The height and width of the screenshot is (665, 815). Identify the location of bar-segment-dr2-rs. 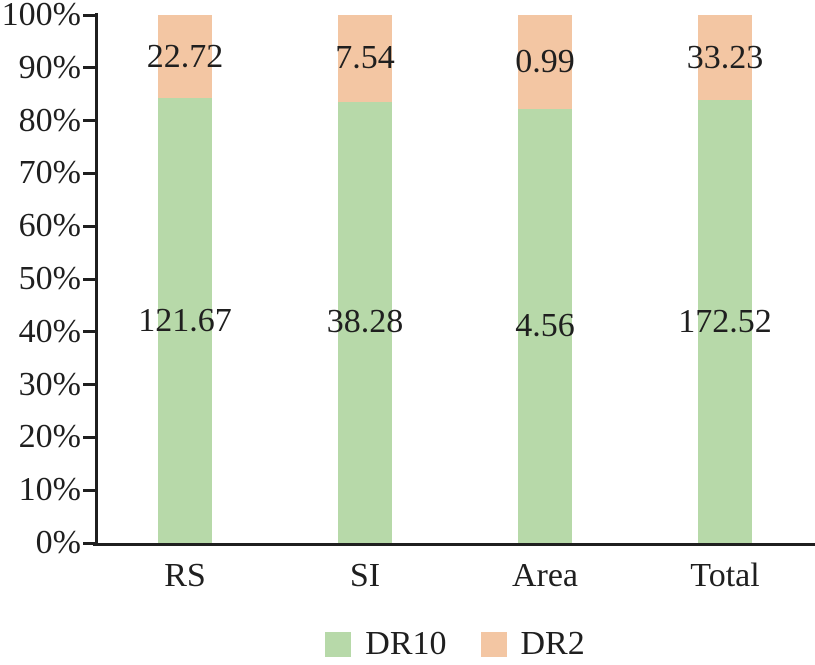
(185, 57).